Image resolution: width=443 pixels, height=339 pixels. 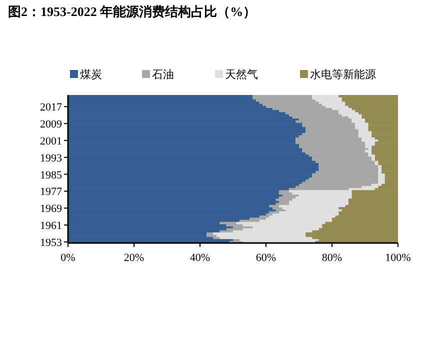 I want to click on chart-title: 图2：1953-2022 年能源消费结构占比（%）, so click(x=132, y=11).